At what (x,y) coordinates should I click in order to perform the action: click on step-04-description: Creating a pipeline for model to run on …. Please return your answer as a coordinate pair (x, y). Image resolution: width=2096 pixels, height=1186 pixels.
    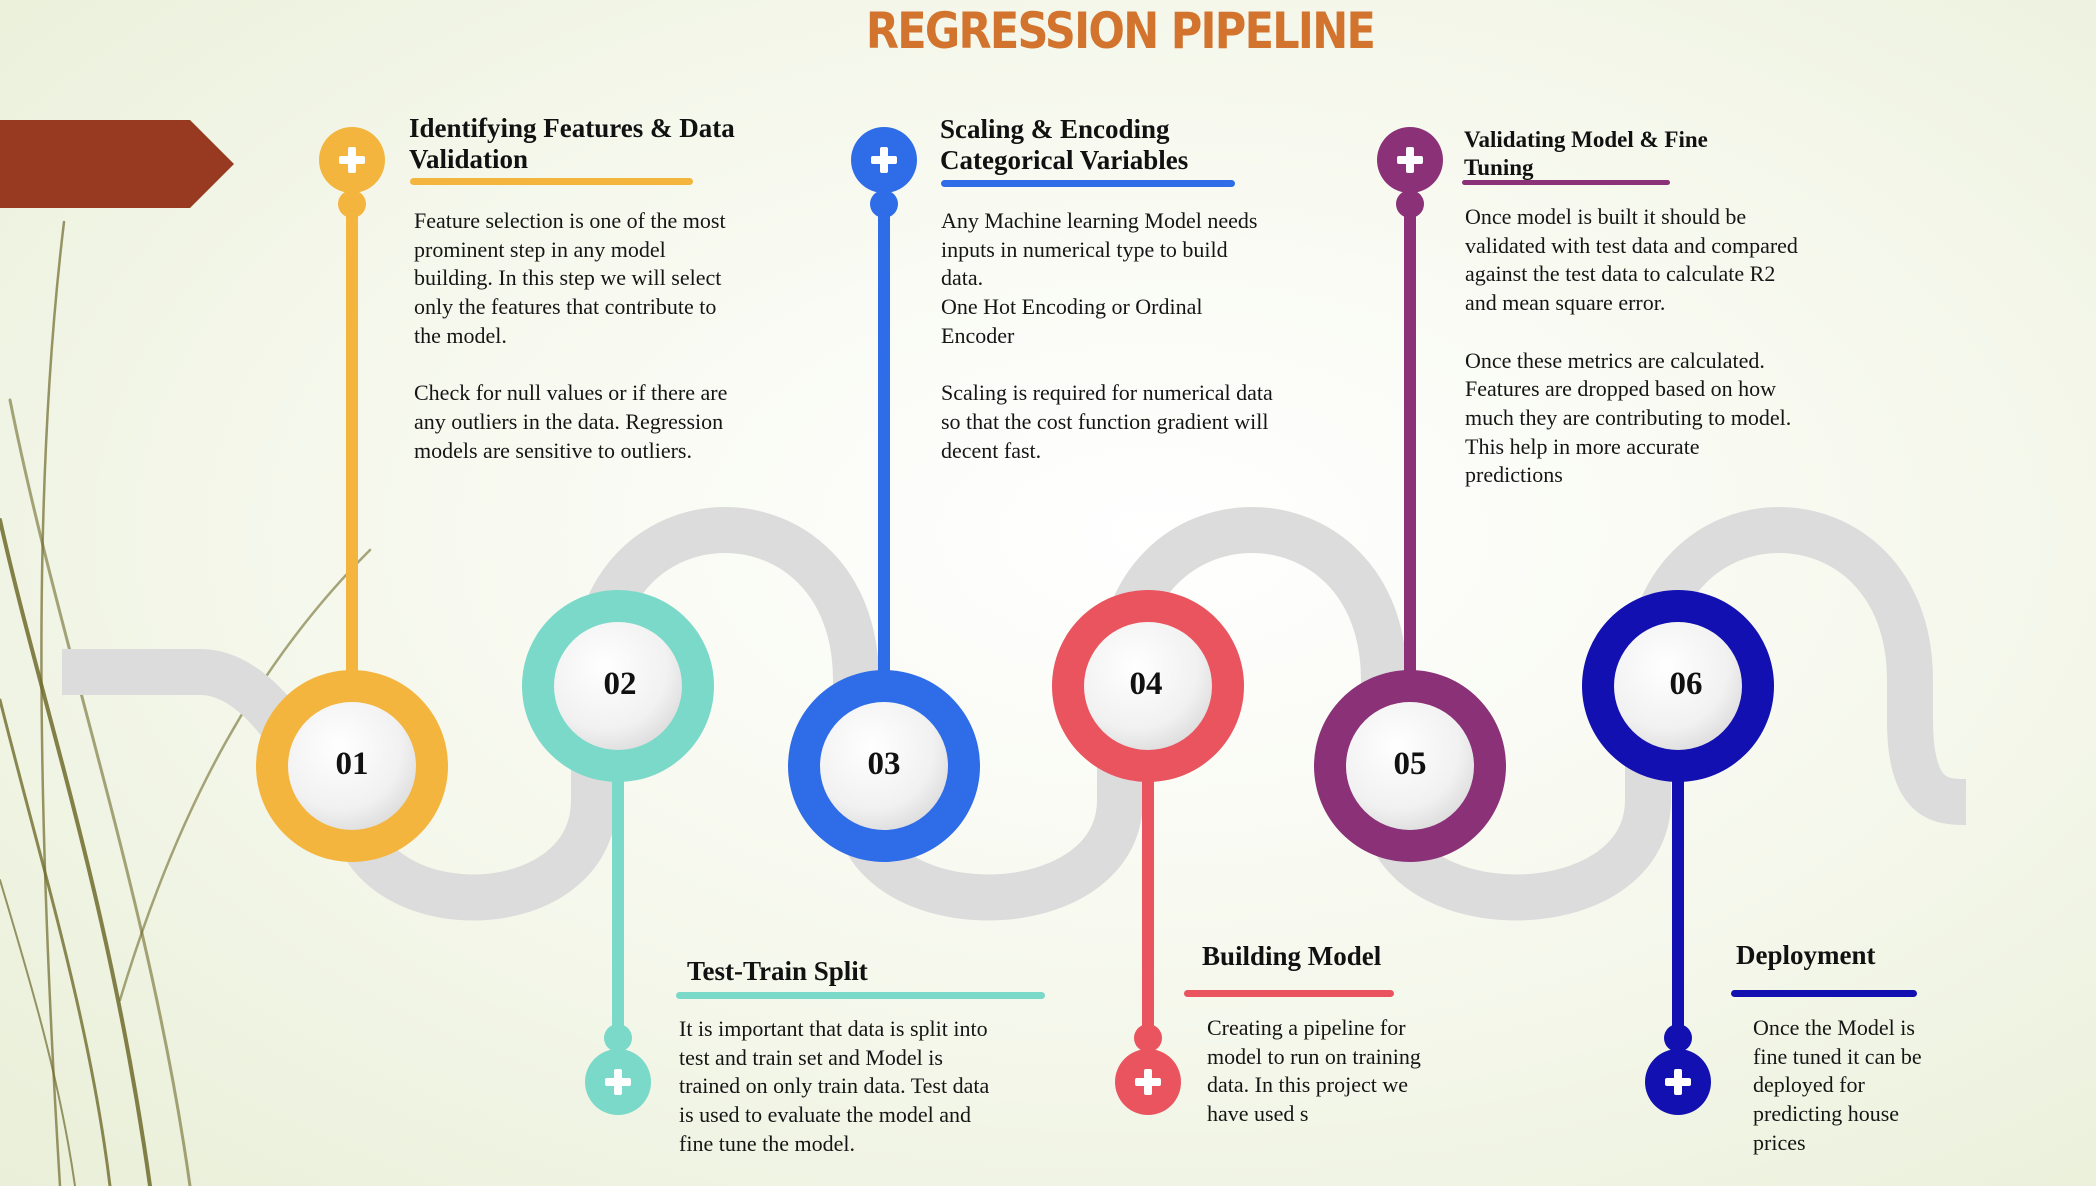
    Looking at the image, I should click on (1314, 1071).